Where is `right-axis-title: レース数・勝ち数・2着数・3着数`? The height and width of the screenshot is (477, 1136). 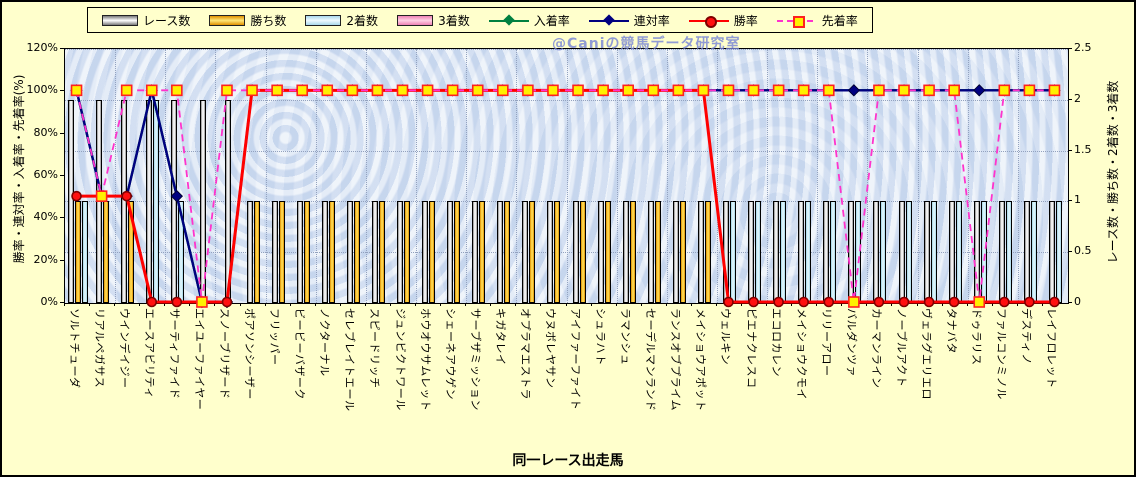
right-axis-title: レース数・勝ち数・2着数・3着数 is located at coordinates (1113, 172).